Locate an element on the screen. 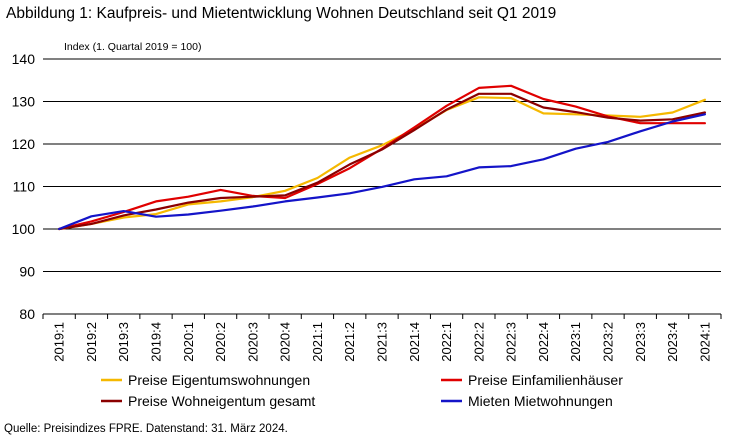 This screenshot has height=442, width=731. y-tick-label: 120 is located at coordinates (24, 144).